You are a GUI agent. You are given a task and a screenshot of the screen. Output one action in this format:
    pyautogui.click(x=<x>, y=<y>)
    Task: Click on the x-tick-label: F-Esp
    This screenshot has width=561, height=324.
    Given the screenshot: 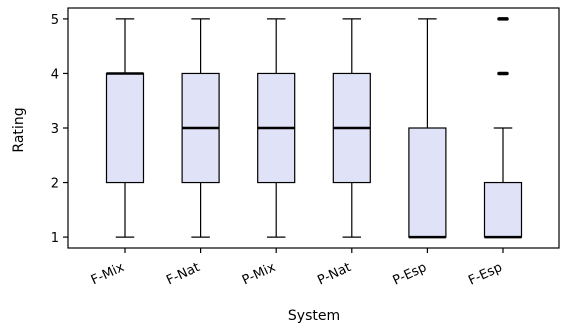 What is the action you would take?
    pyautogui.click(x=485, y=274)
    